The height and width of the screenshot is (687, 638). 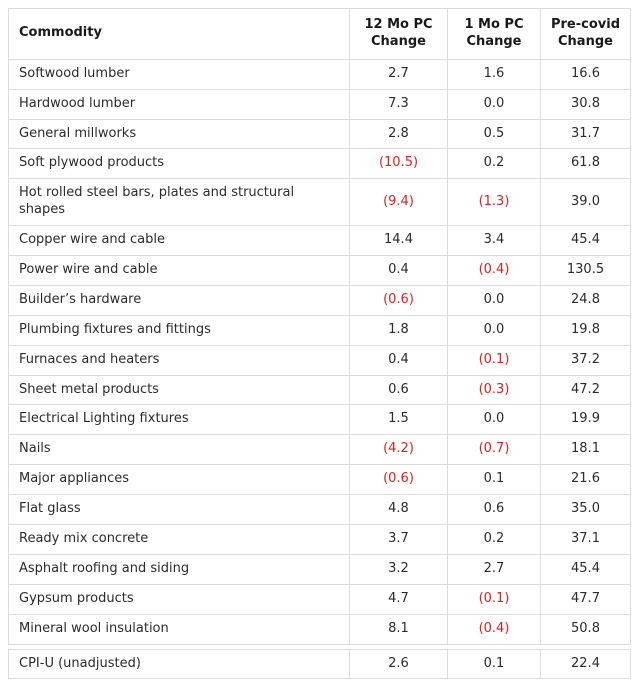 I want to click on table-row: Flat glass 4.8 0.6 35.0, so click(x=319, y=510).